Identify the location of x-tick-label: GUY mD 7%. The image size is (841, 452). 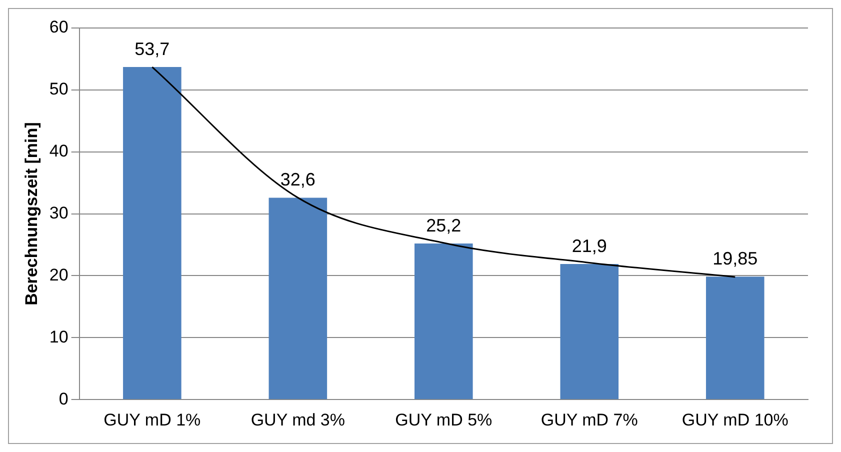
(589, 420).